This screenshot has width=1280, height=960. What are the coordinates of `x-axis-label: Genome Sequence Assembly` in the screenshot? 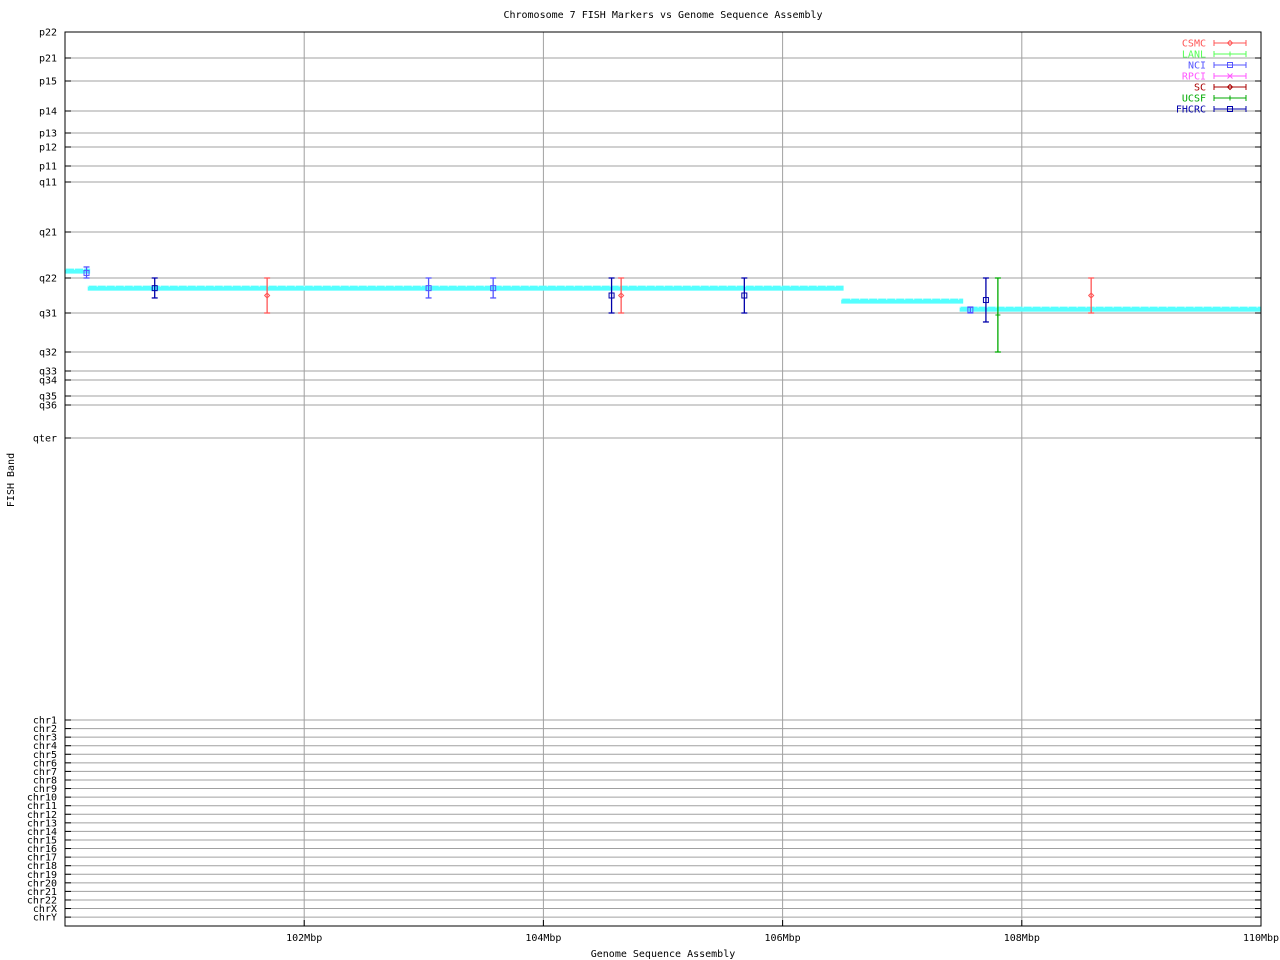 It's located at (663, 954).